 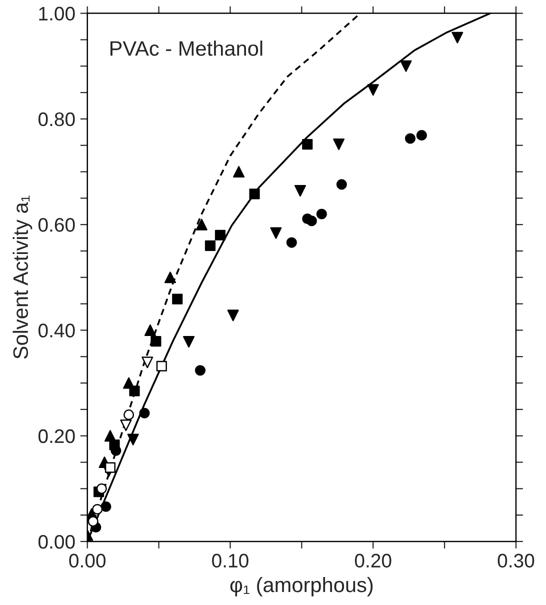 What do you see at coordinates (56, 225) in the screenshot?
I see `y-tick-label: 0.60` at bounding box center [56, 225].